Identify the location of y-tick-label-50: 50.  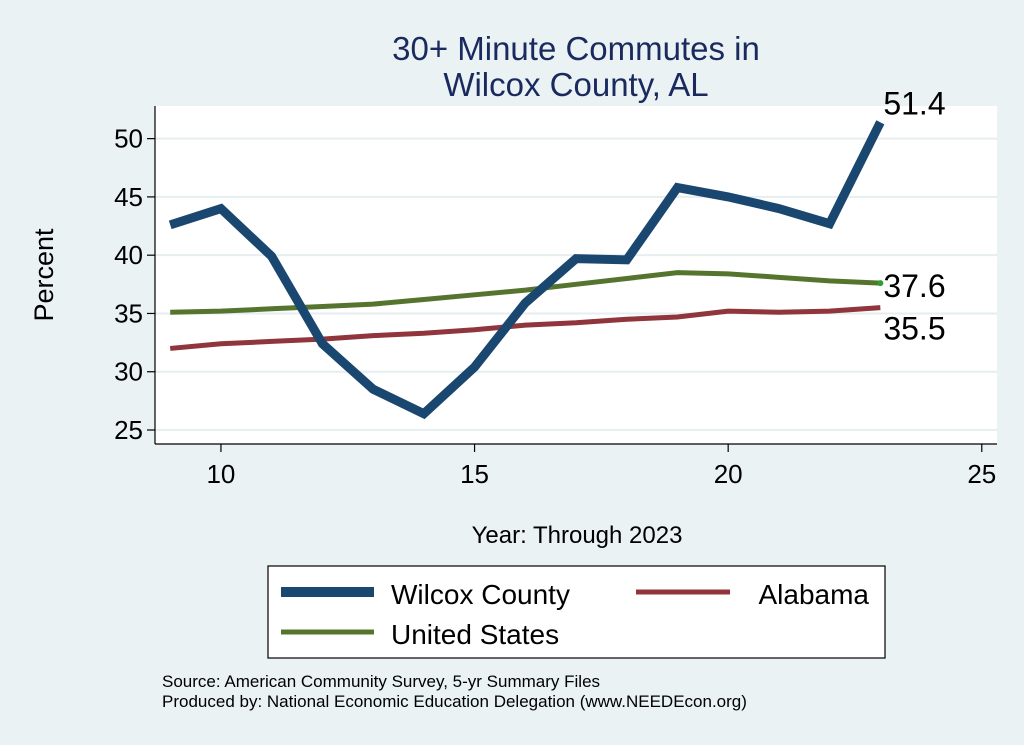
(128, 139).